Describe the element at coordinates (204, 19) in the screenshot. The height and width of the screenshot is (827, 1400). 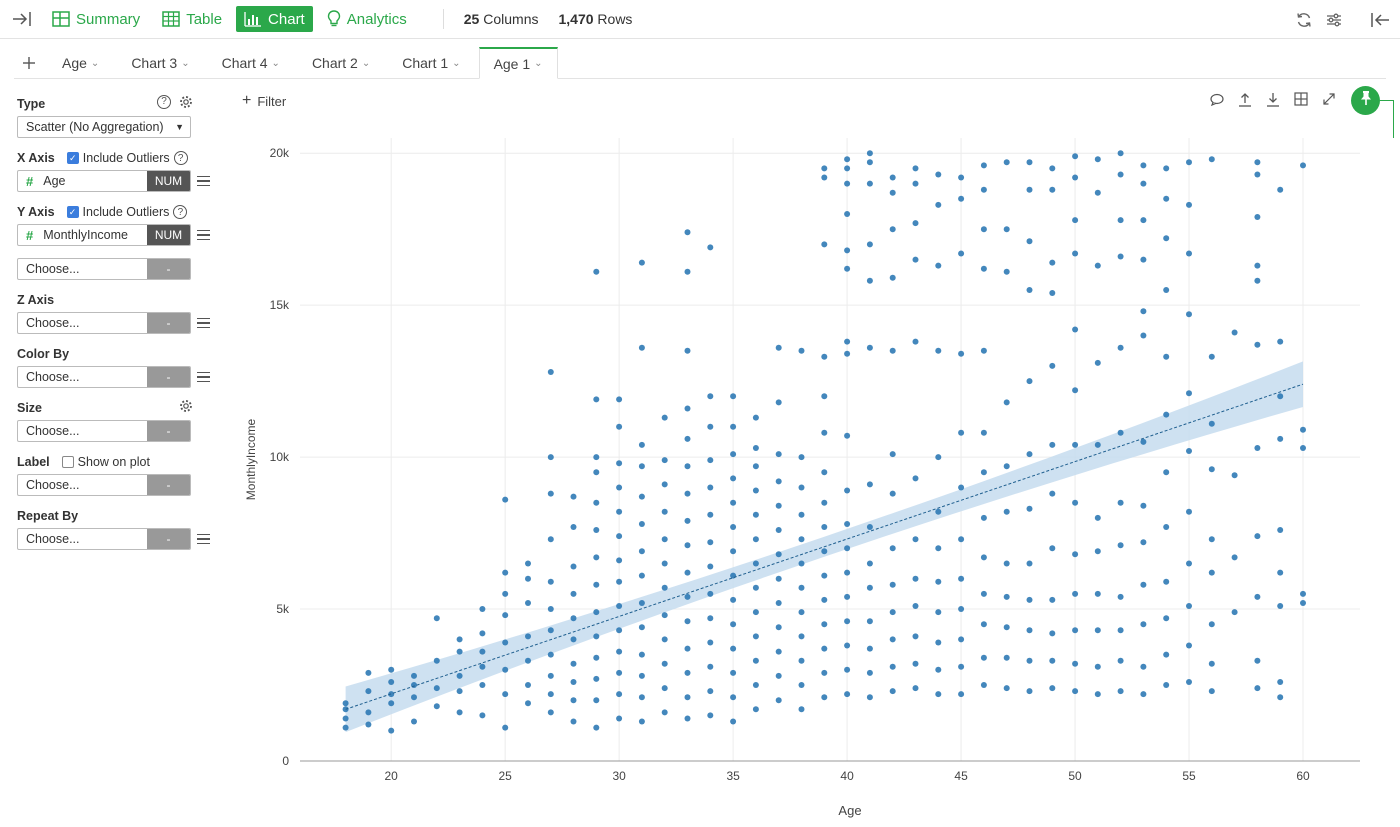
I see `table-label: Table` at that location.